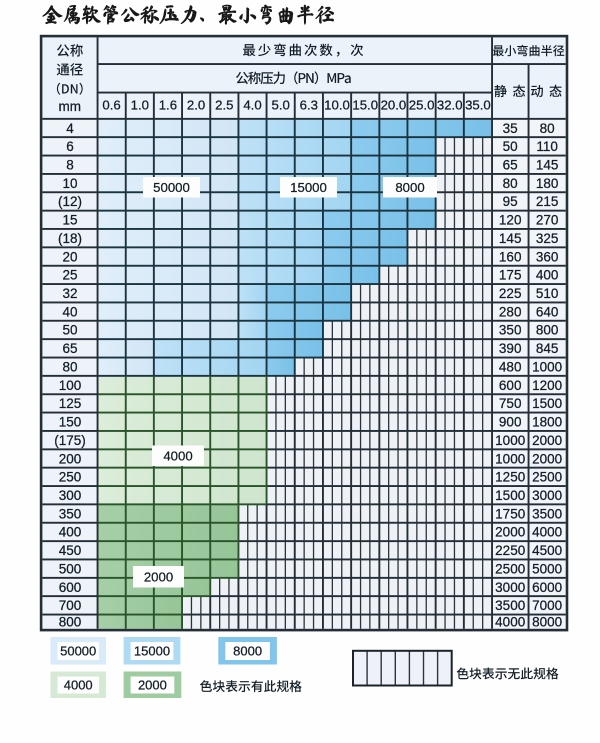 The image size is (600, 743). Describe the element at coordinates (510, 477) in the screenshot. I see `svg-text: 1250` at that location.